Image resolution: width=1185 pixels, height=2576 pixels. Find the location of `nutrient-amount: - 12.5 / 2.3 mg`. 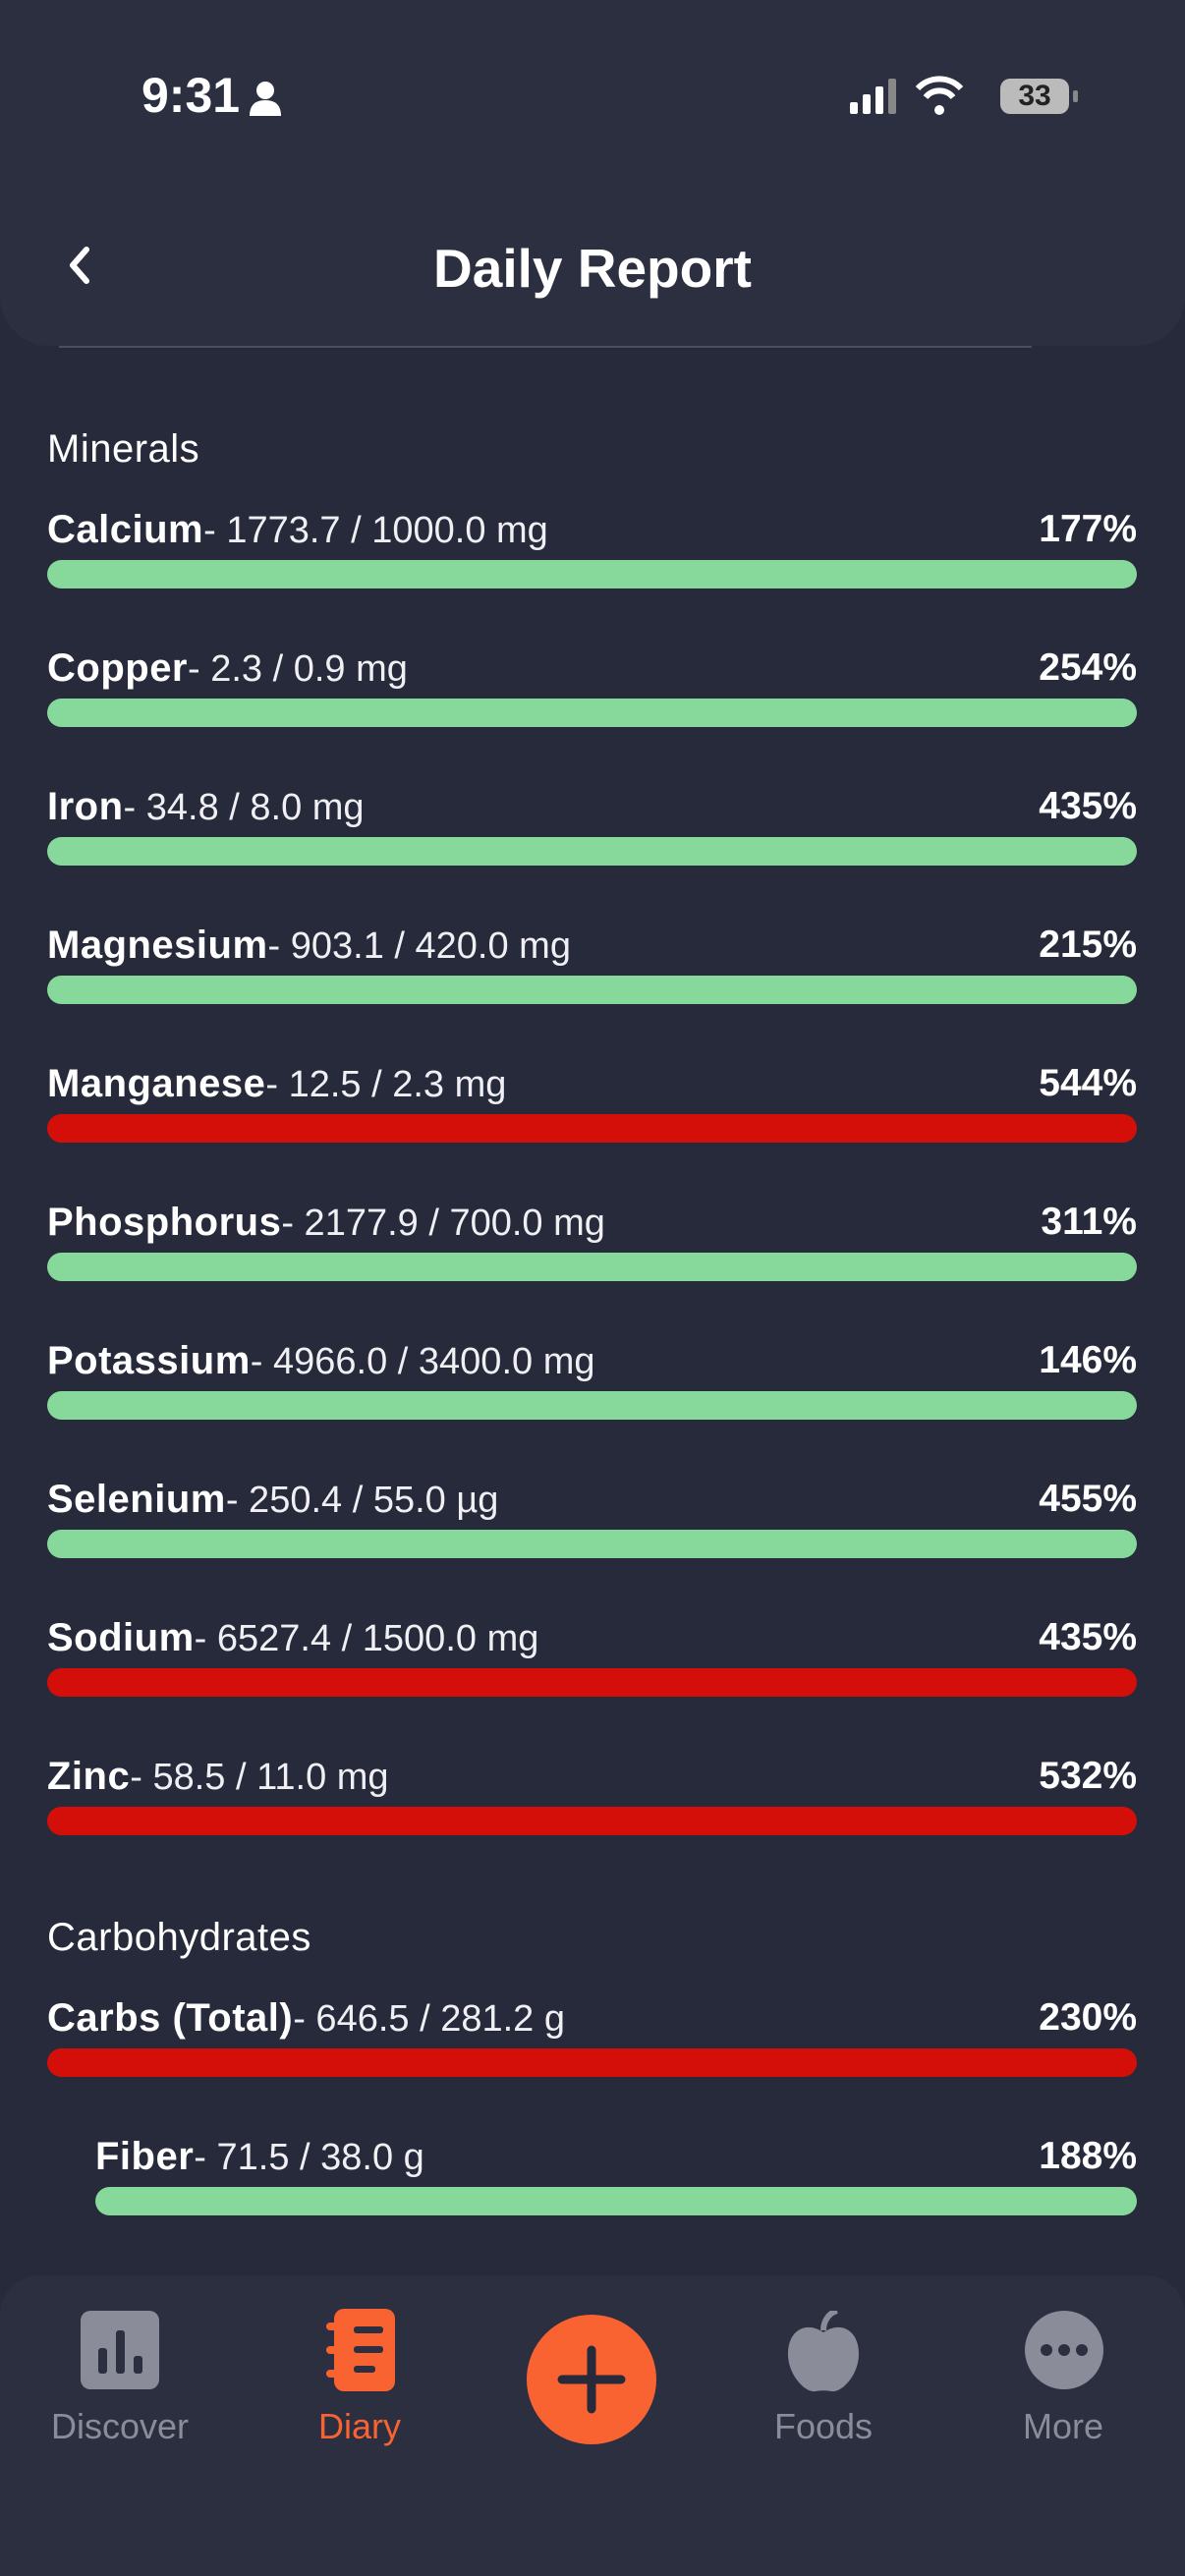

nutrient-amount: - 12.5 / 2.3 mg is located at coordinates (386, 1084).